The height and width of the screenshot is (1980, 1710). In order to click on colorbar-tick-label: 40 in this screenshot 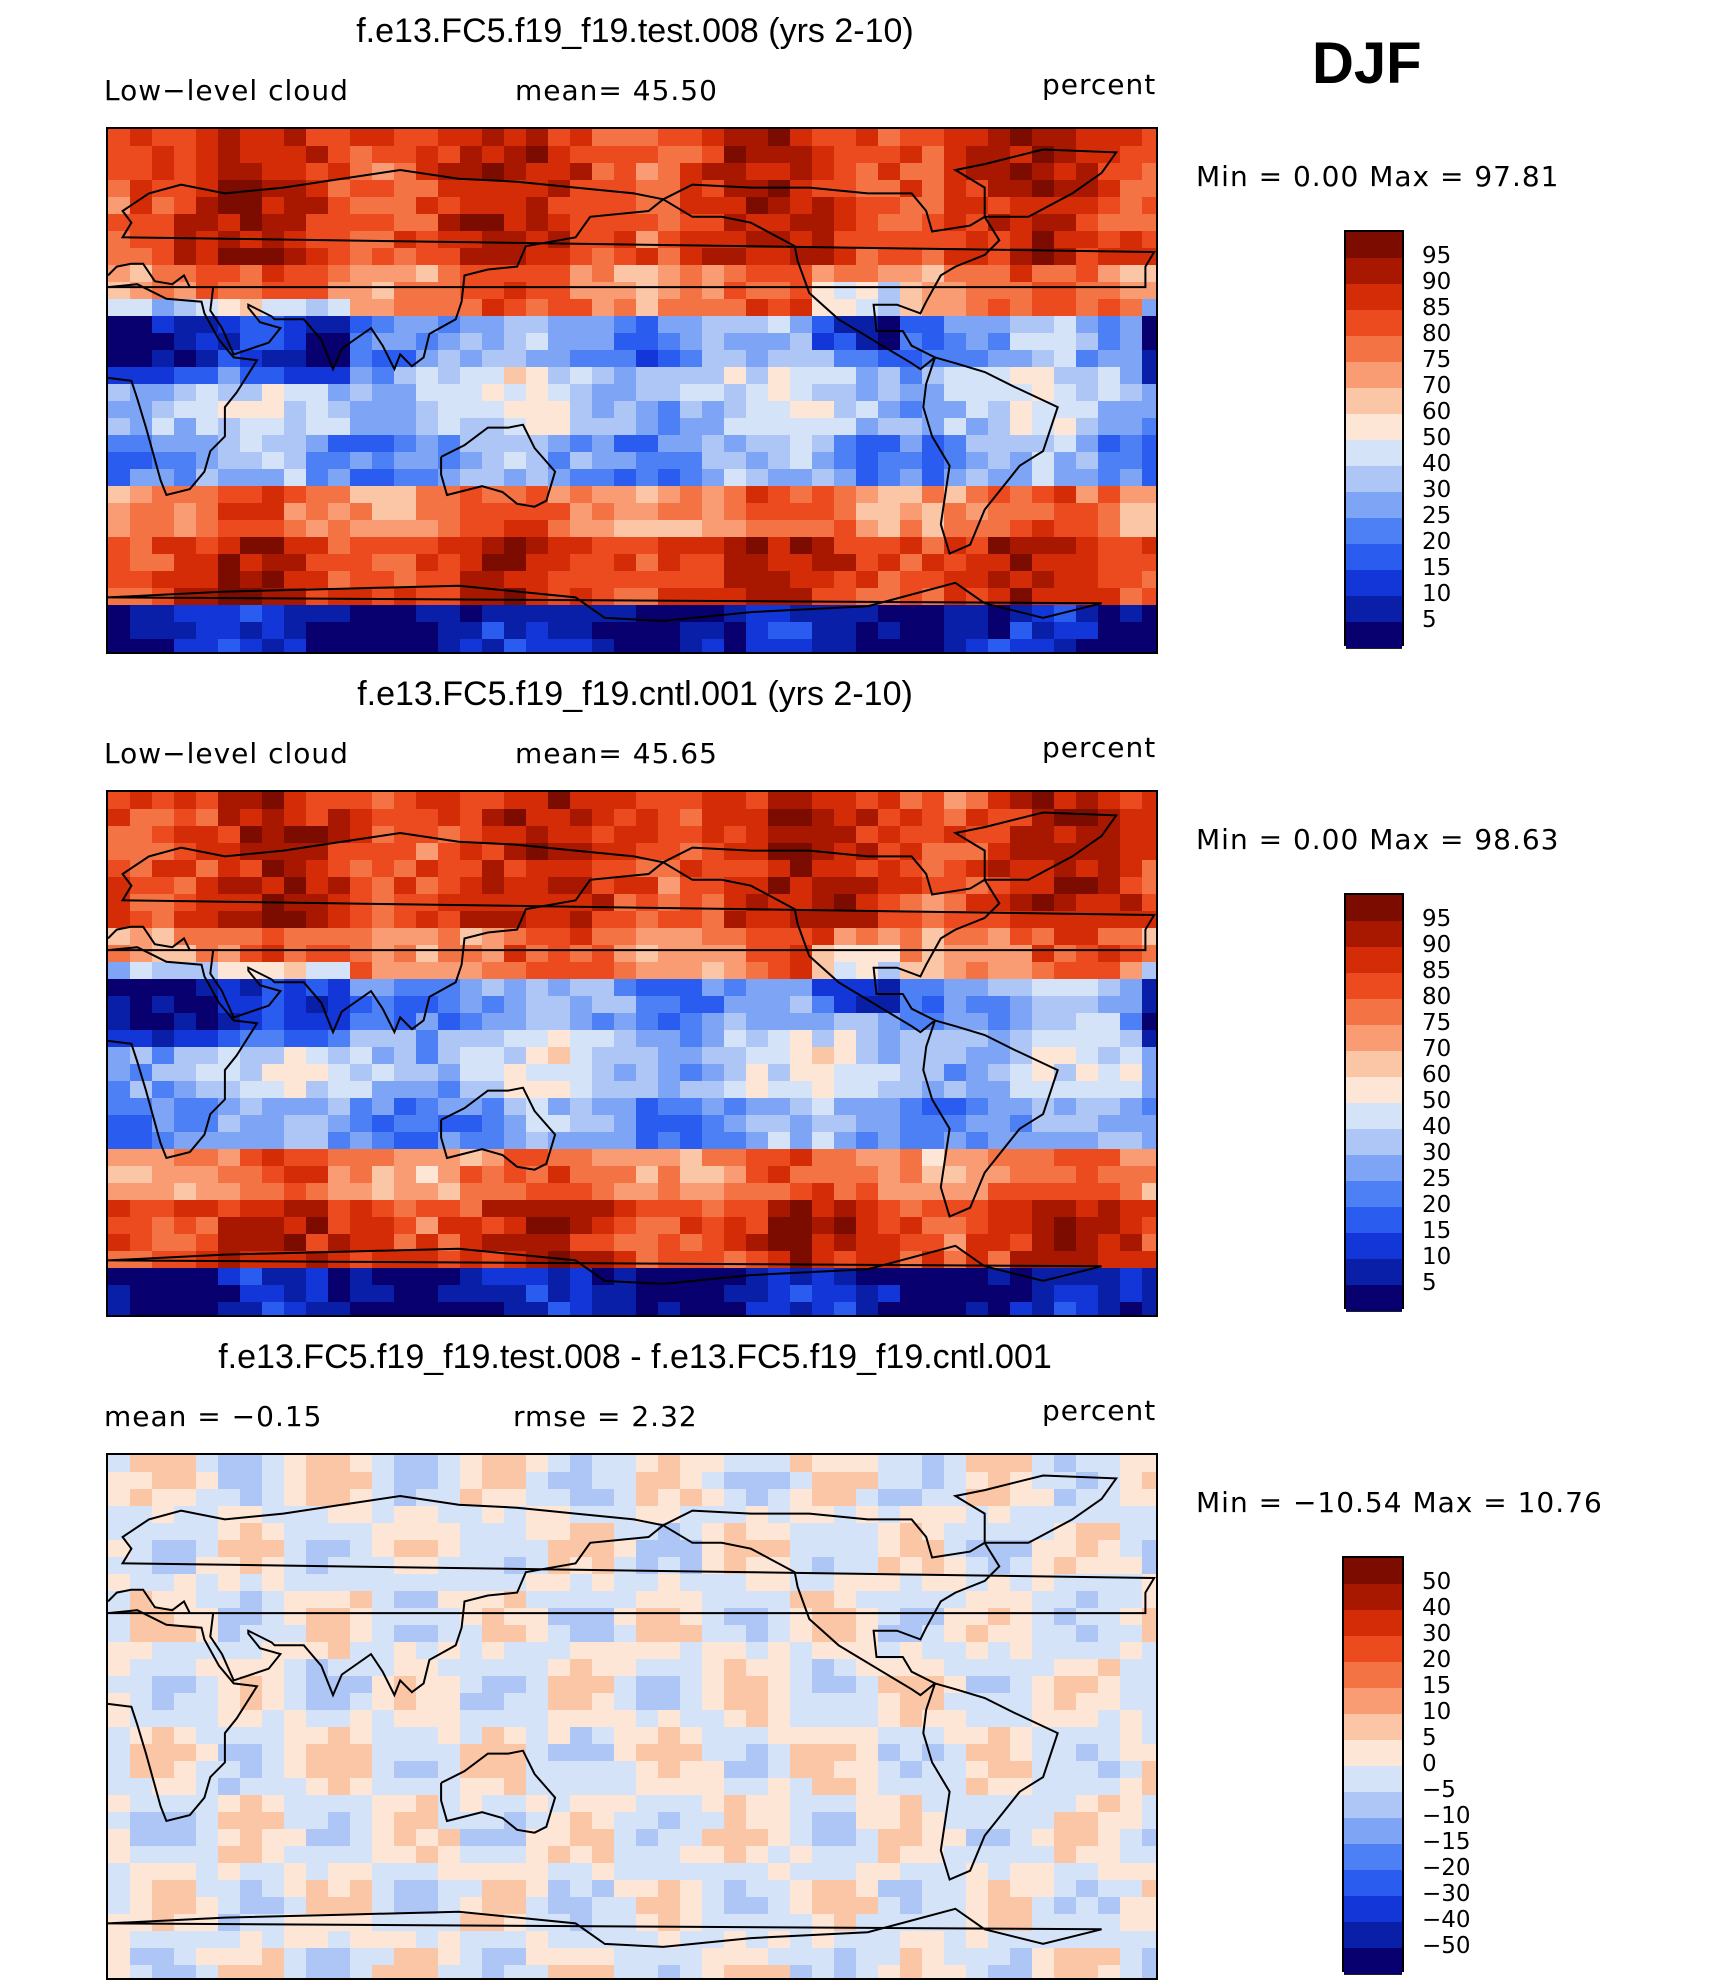, I will do `click(1437, 1608)`.